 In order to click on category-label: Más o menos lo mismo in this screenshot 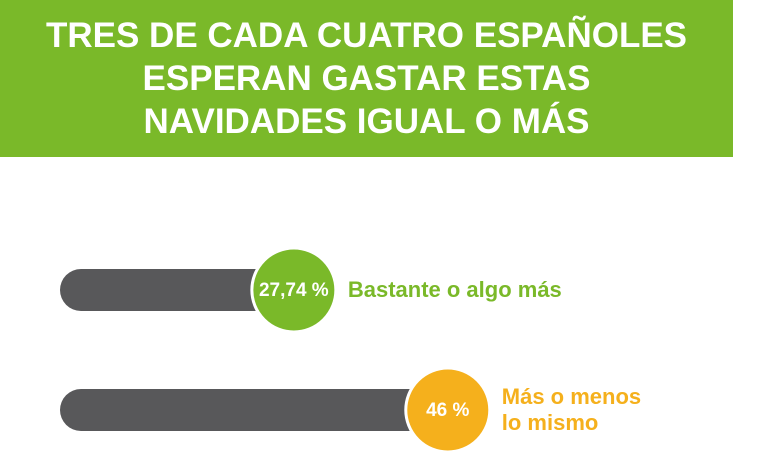, I will do `click(571, 409)`.